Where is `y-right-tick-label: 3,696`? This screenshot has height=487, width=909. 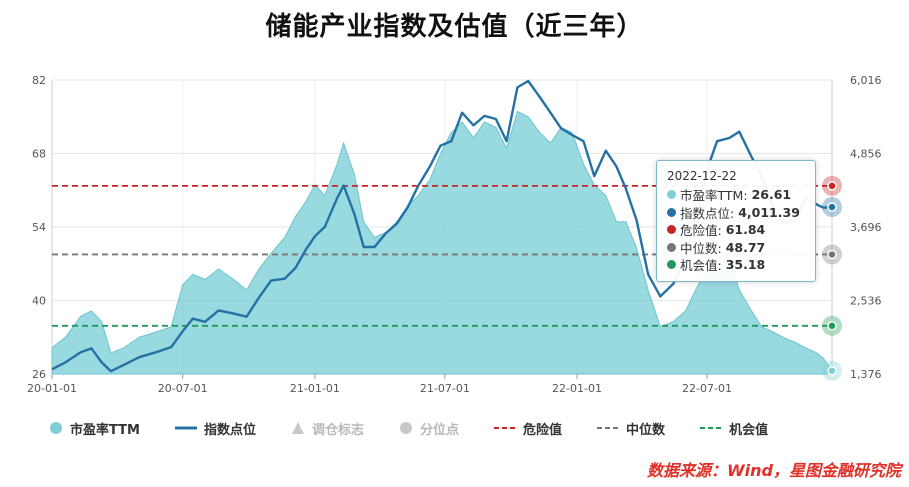 y-right-tick-label: 3,696 is located at coordinates (866, 227).